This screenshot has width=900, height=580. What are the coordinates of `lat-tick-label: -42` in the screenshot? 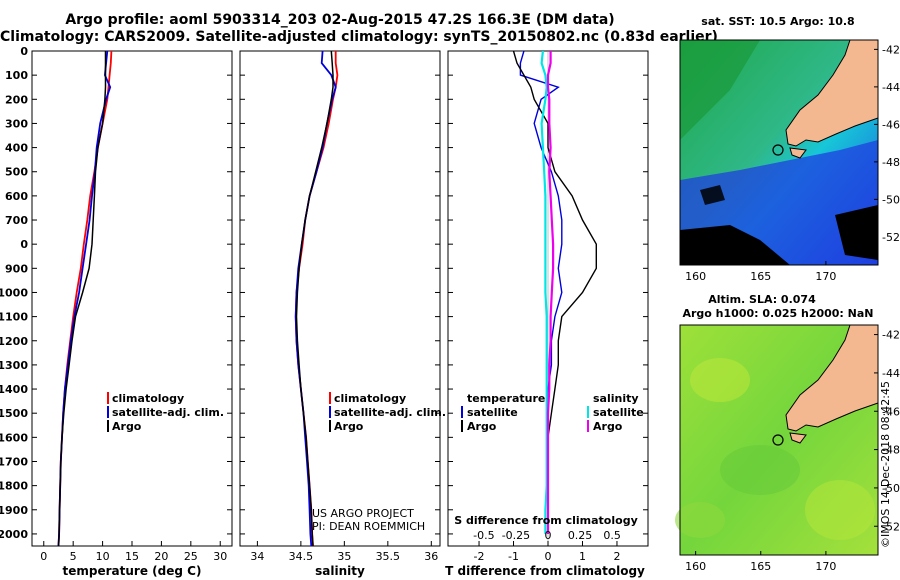 It's located at (891, 335).